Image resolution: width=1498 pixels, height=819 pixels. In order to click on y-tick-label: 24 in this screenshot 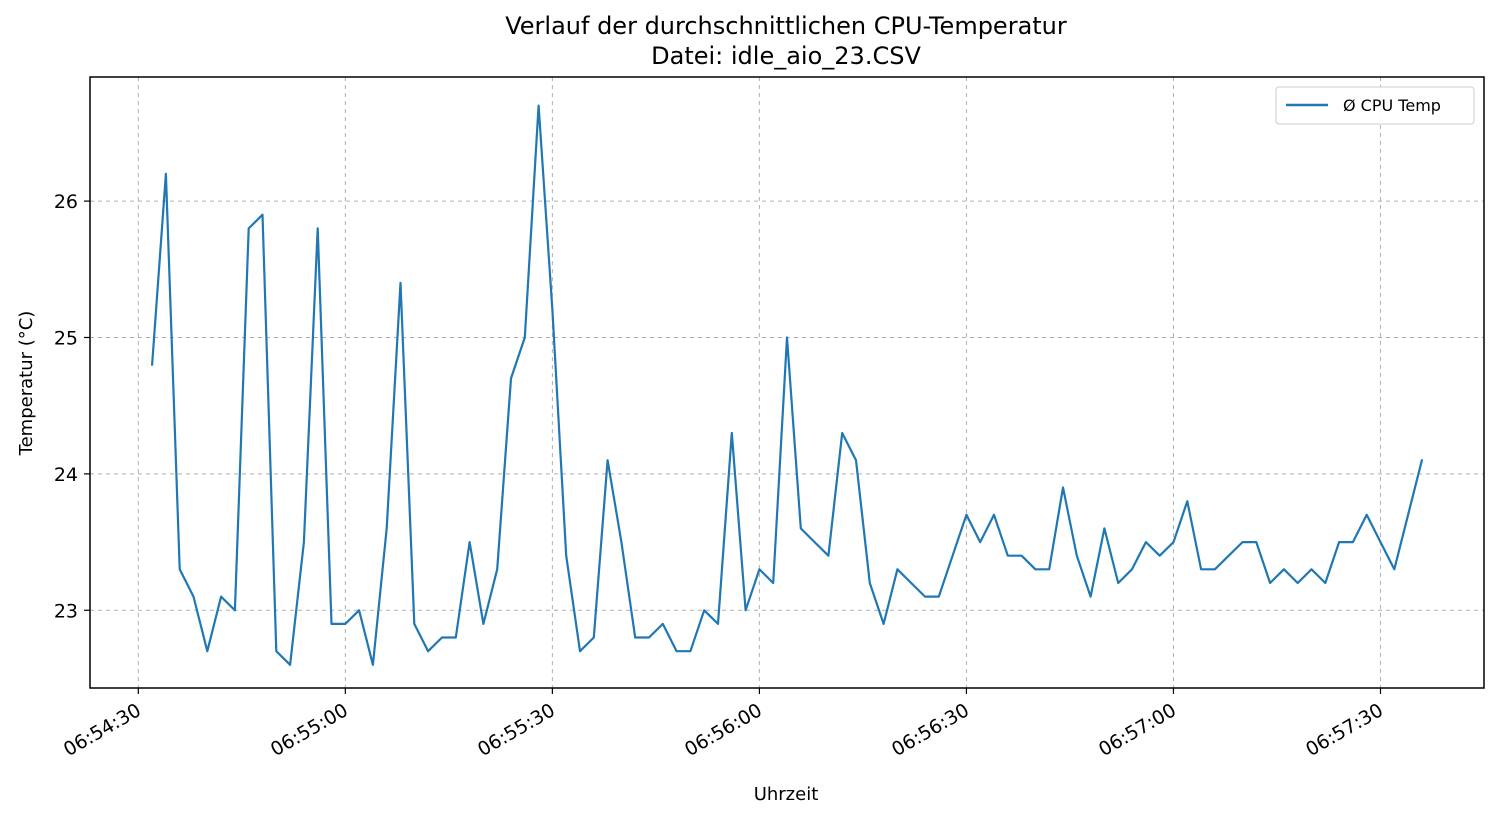, I will do `click(66, 475)`.